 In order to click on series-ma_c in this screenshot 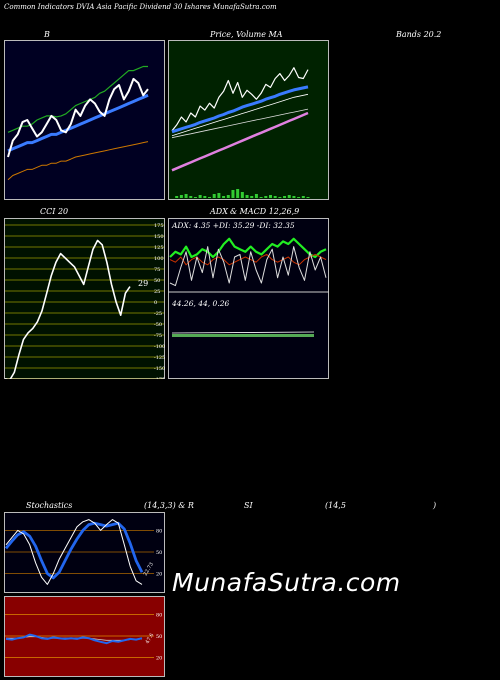, I will do `click(240, 123)`.